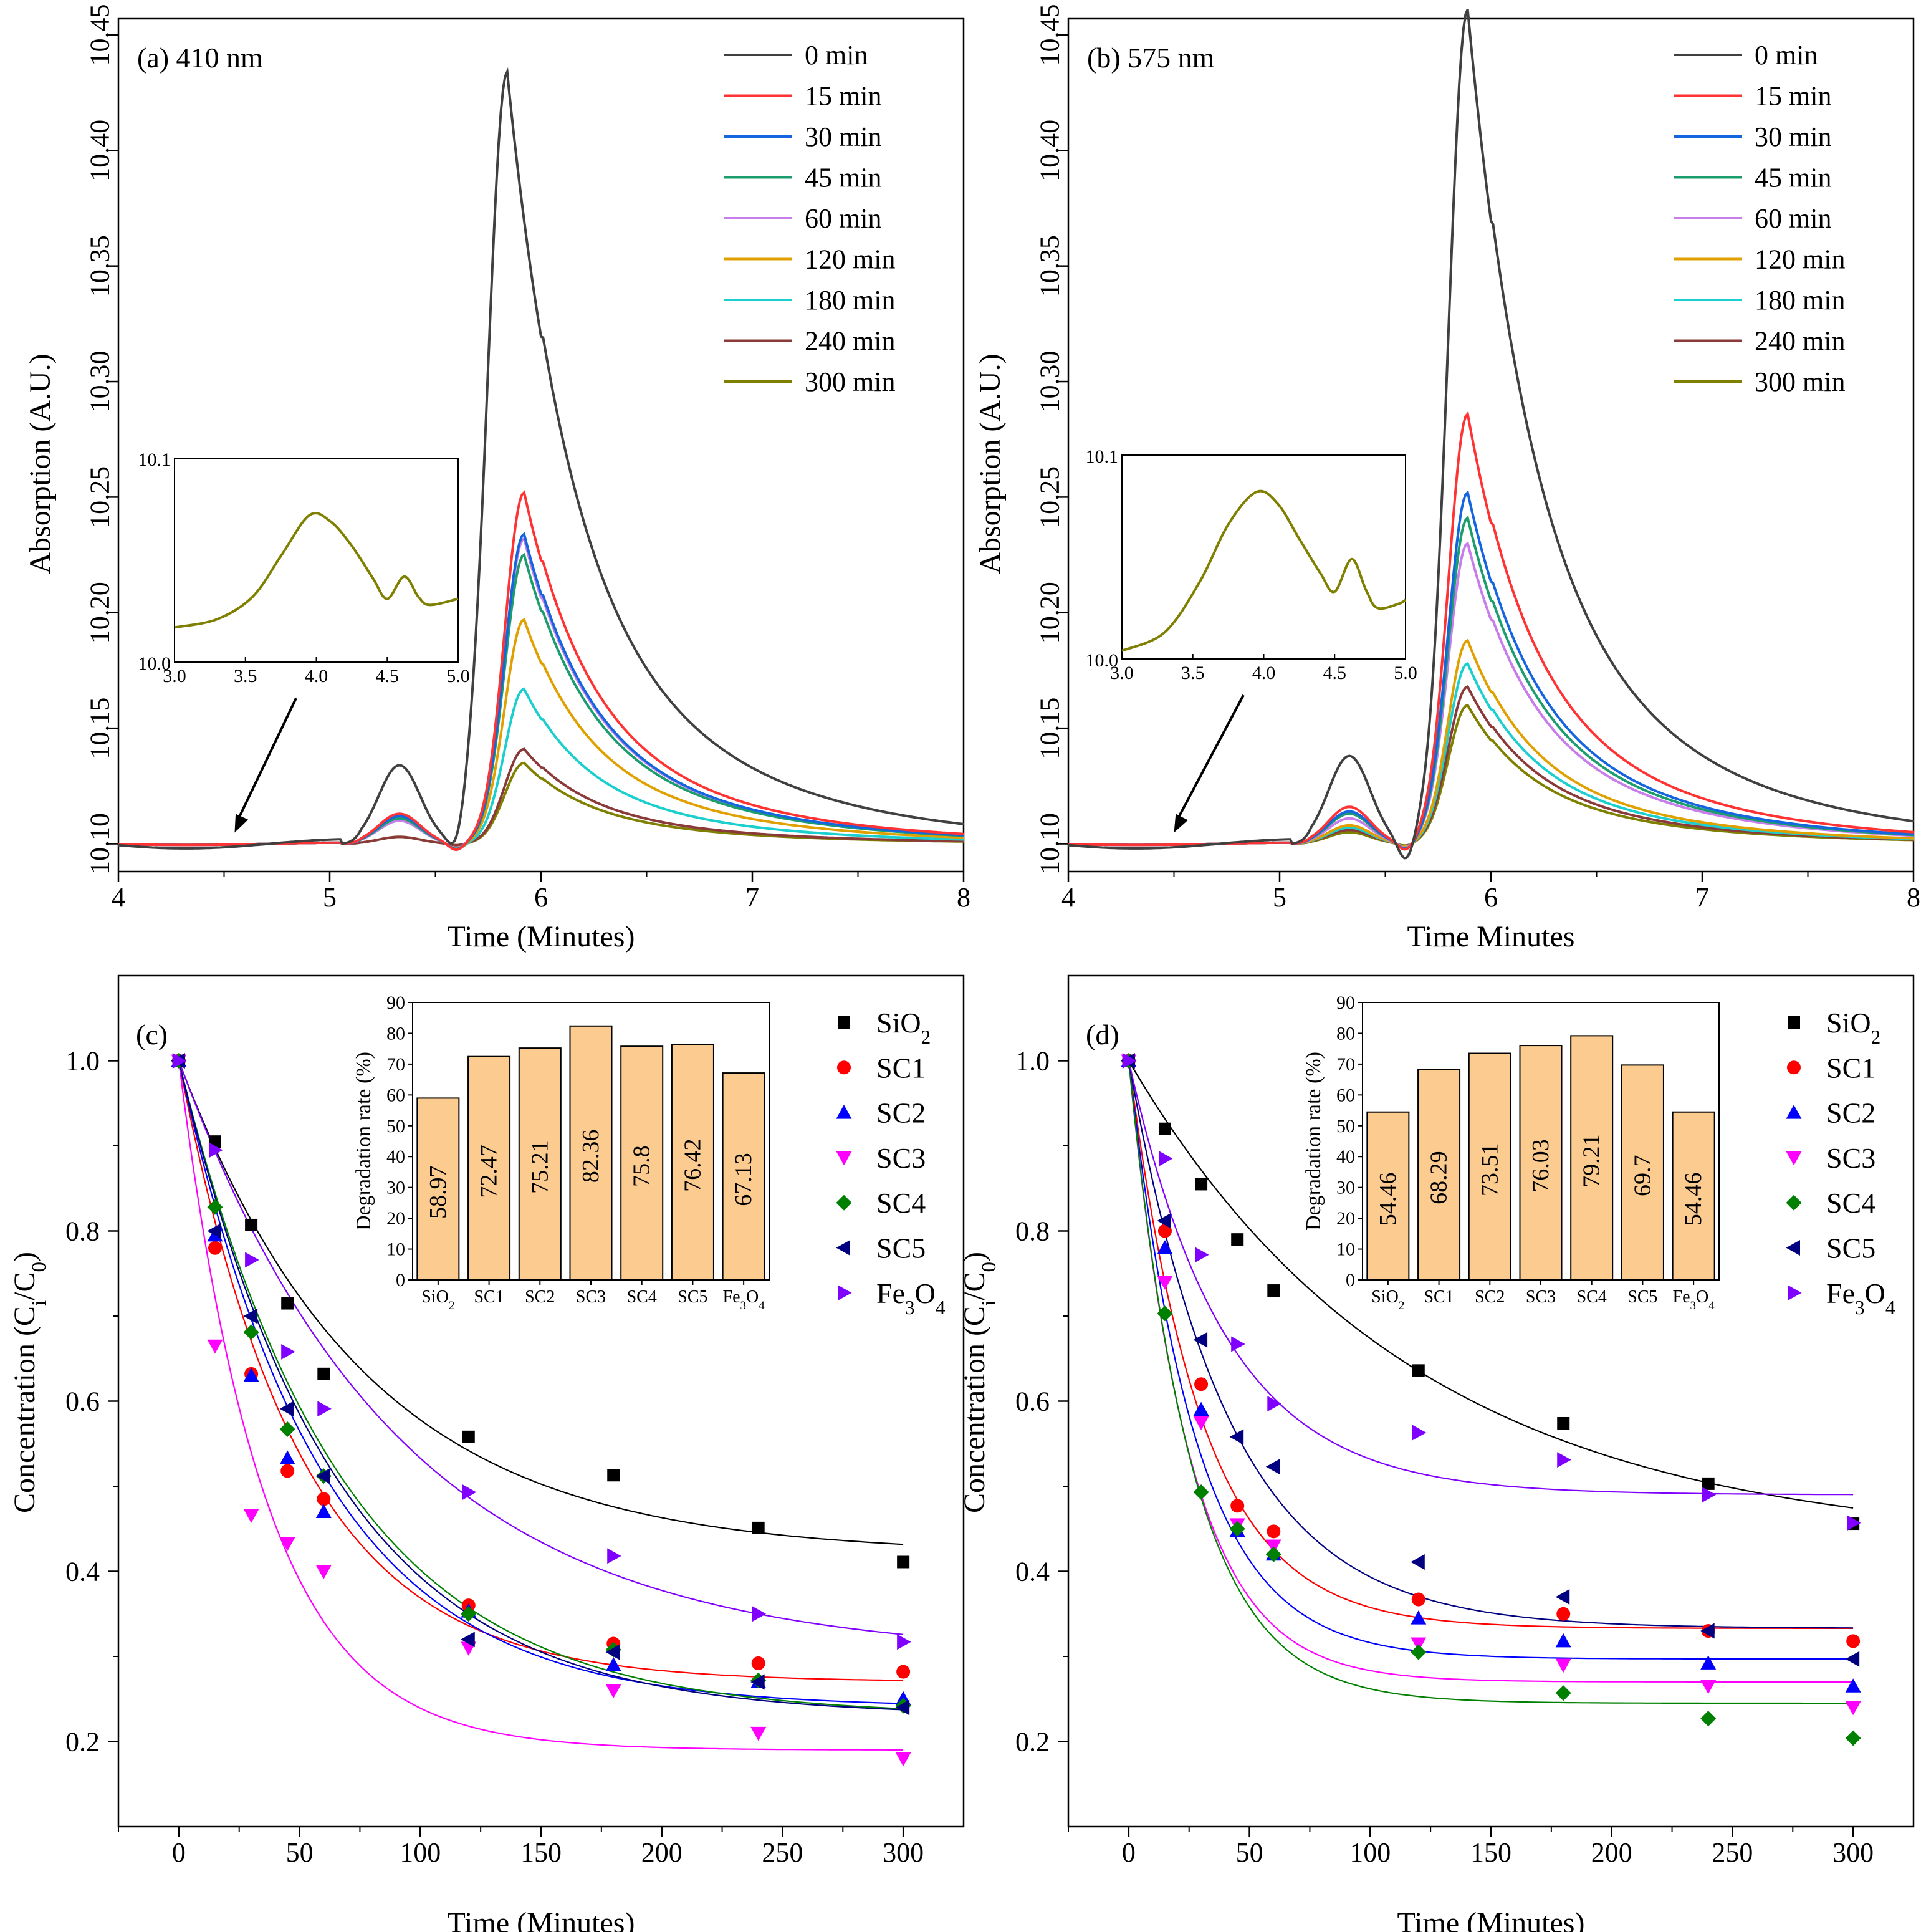 The width and height of the screenshot is (1921, 1932). I want to click on x-tick-label: 300, so click(1853, 1852).